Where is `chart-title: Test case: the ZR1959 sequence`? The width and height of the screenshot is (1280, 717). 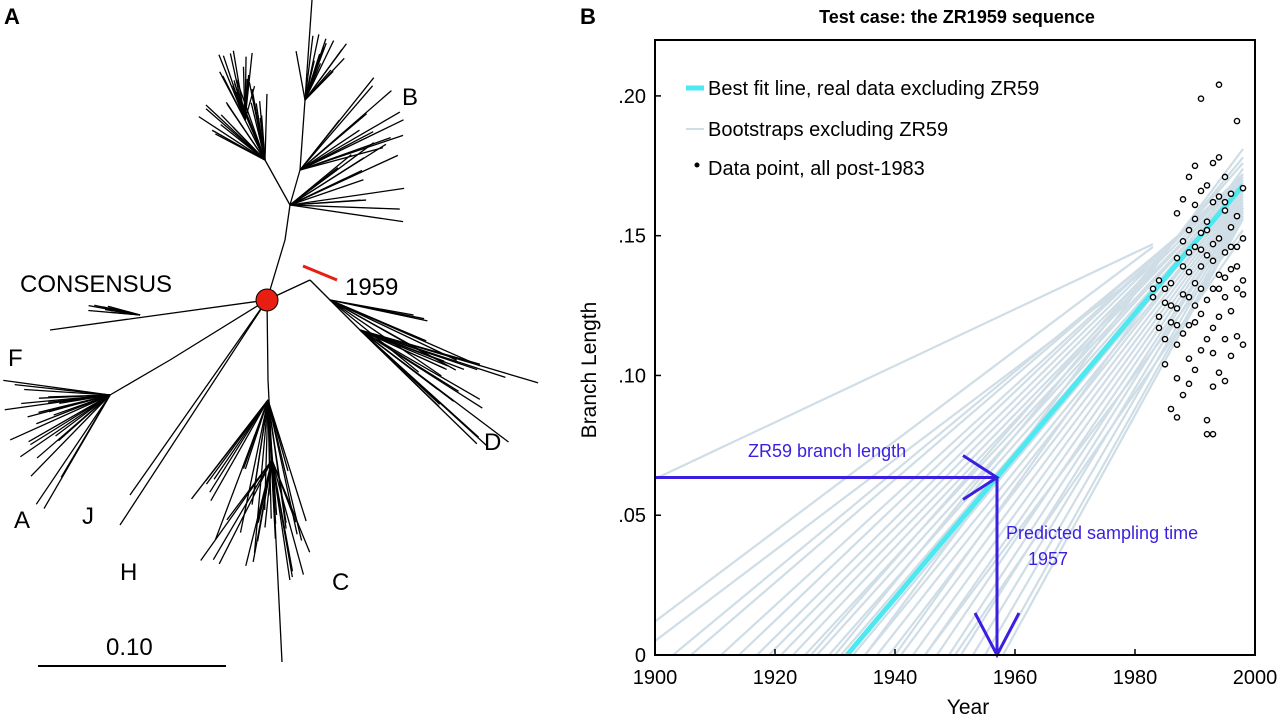
chart-title: Test case: the ZR1959 sequence is located at coordinates (957, 17).